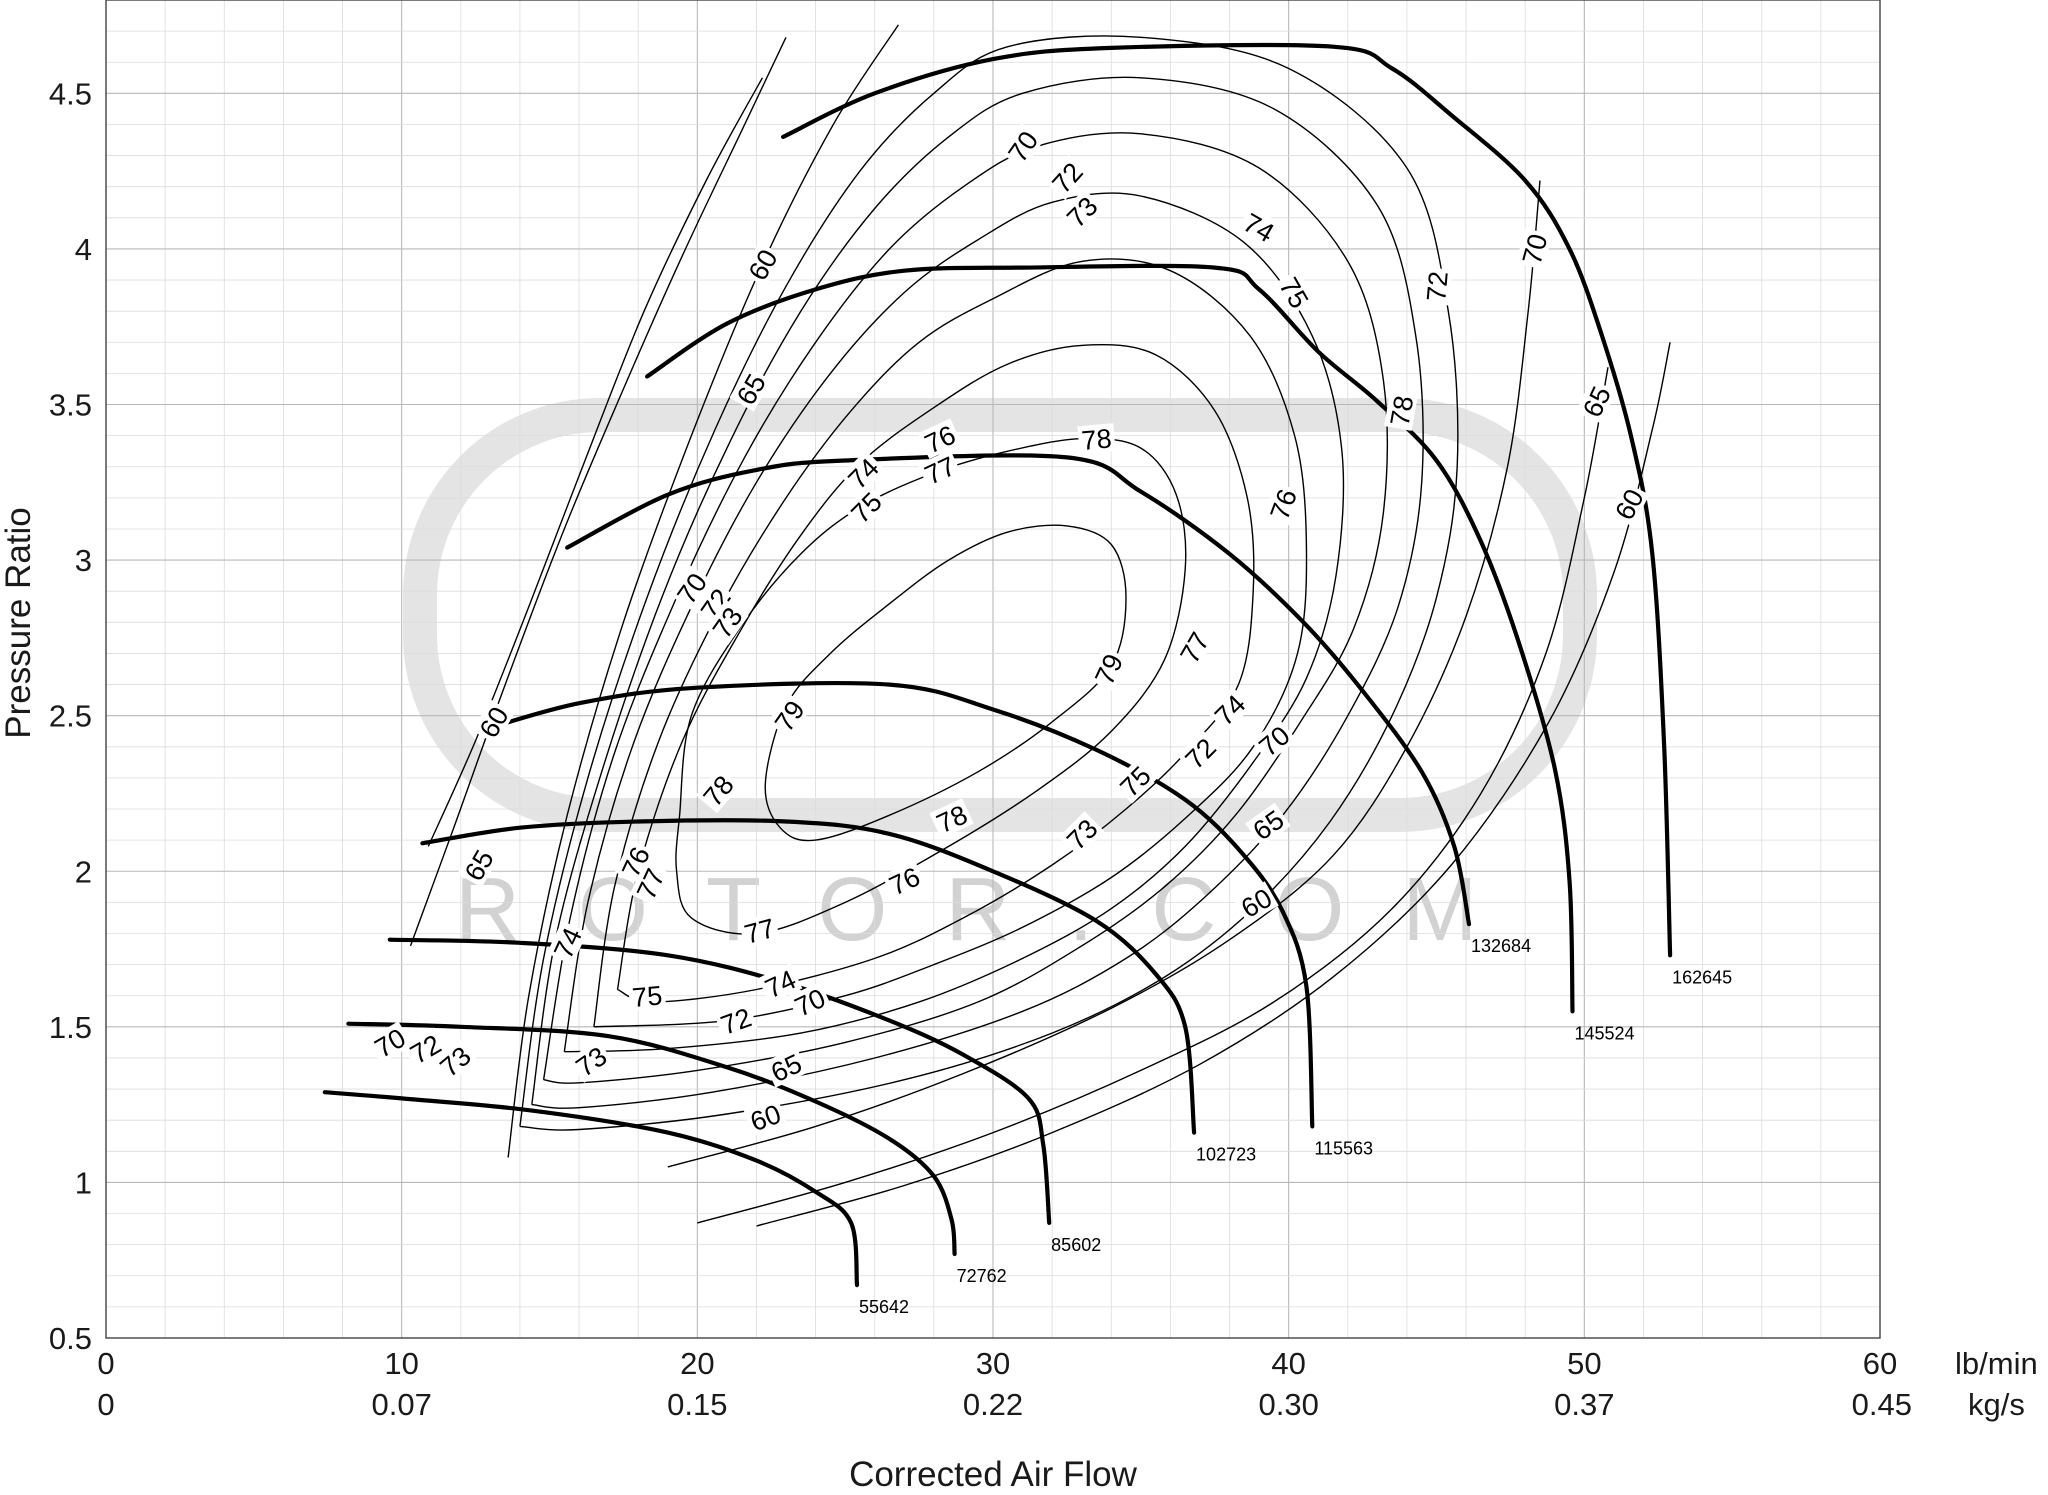 Image resolution: width=2048 pixels, height=1495 pixels. I want to click on x-tick-label: 30, so click(993, 1363).